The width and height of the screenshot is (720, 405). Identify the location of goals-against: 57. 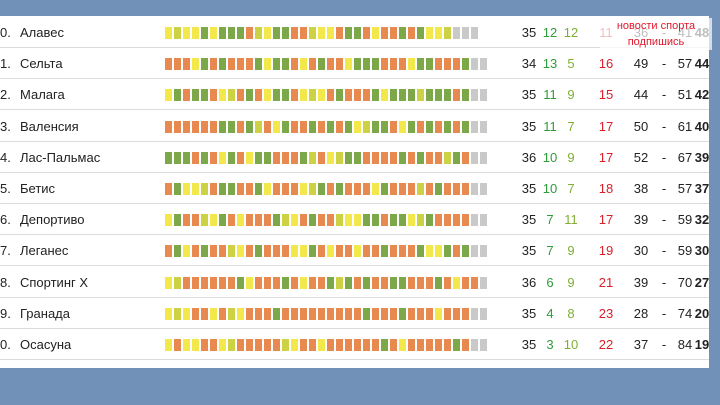
(685, 188).